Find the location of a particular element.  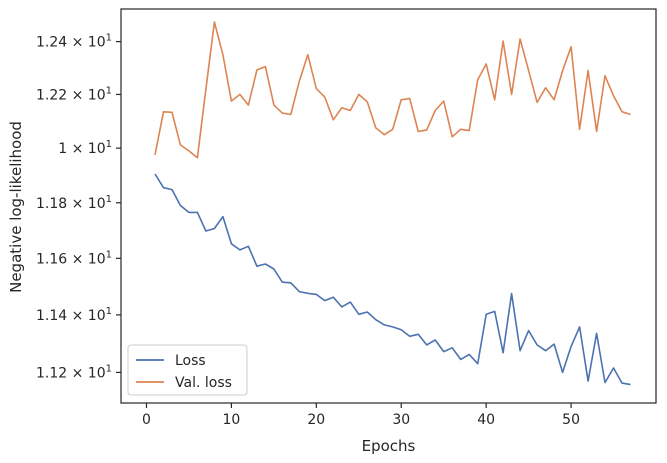

x-tick-label: 50 is located at coordinates (571, 420).